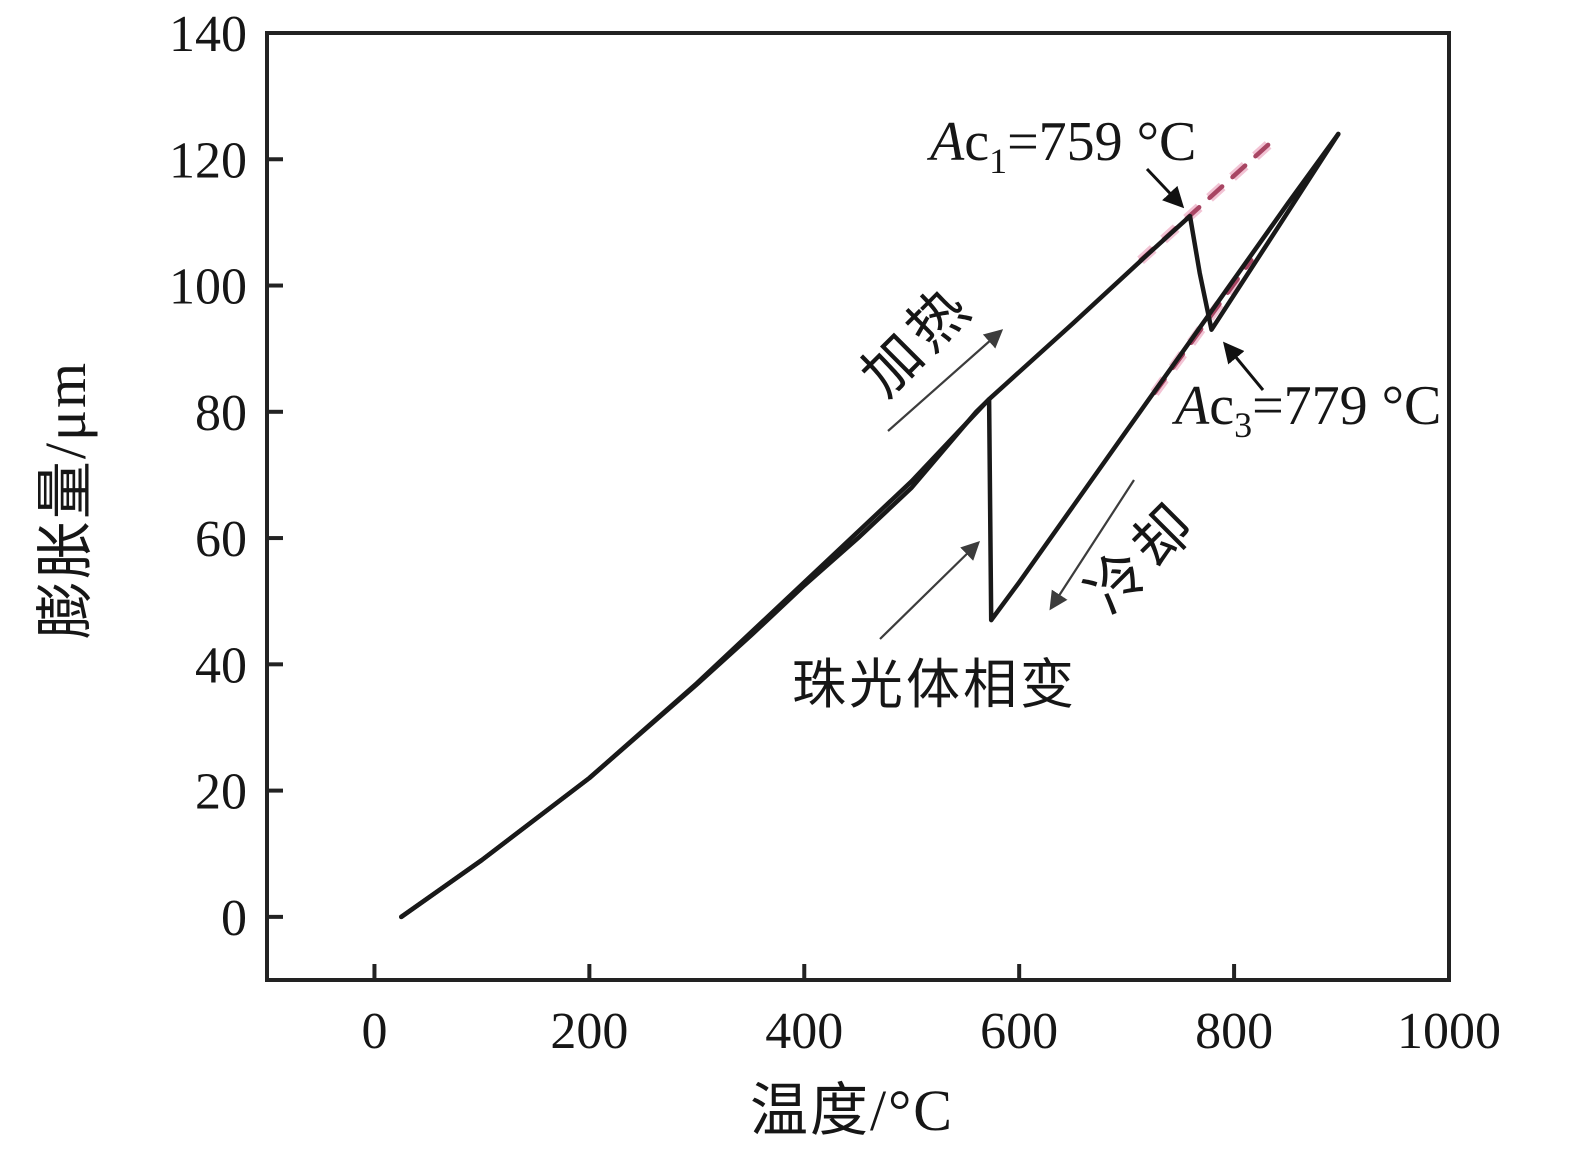 This screenshot has height=1151, width=1575. What do you see at coordinates (208, 34) in the screenshot?
I see `y-tick-label: 140` at bounding box center [208, 34].